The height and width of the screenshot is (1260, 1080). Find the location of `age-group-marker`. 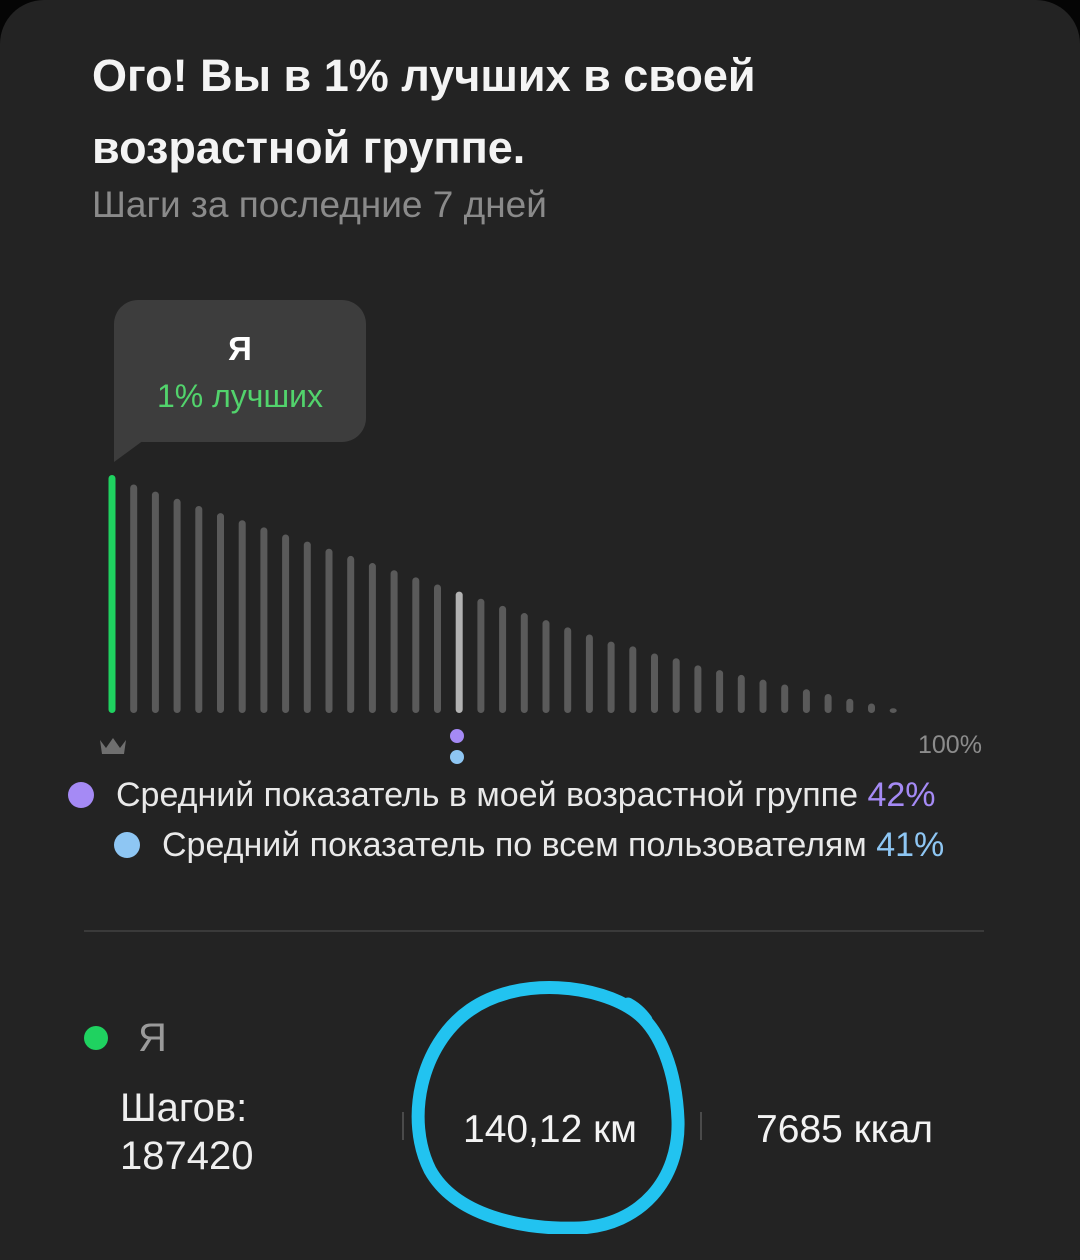

age-group-marker is located at coordinates (457, 736).